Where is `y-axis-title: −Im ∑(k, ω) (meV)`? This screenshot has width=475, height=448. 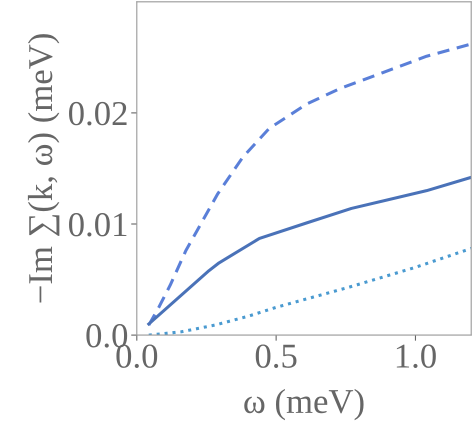
y-axis-title: −Im ∑(k, ω) (meV) is located at coordinates (44, 168).